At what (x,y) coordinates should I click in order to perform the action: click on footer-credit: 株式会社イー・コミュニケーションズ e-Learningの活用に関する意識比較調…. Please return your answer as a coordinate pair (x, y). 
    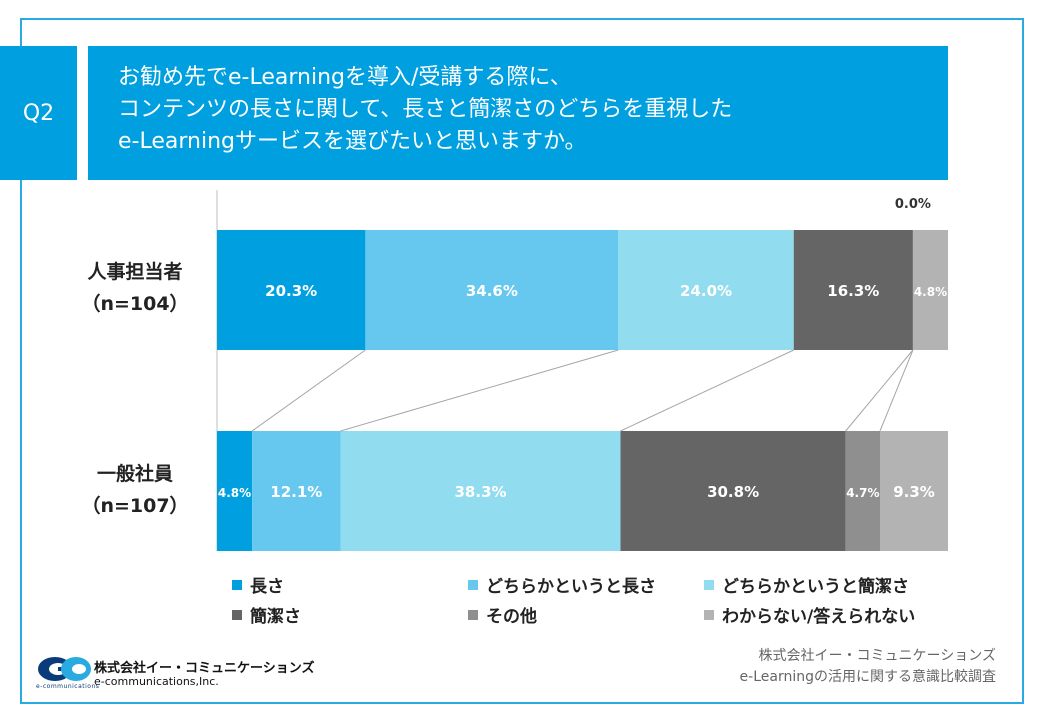
    Looking at the image, I should click on (868, 667).